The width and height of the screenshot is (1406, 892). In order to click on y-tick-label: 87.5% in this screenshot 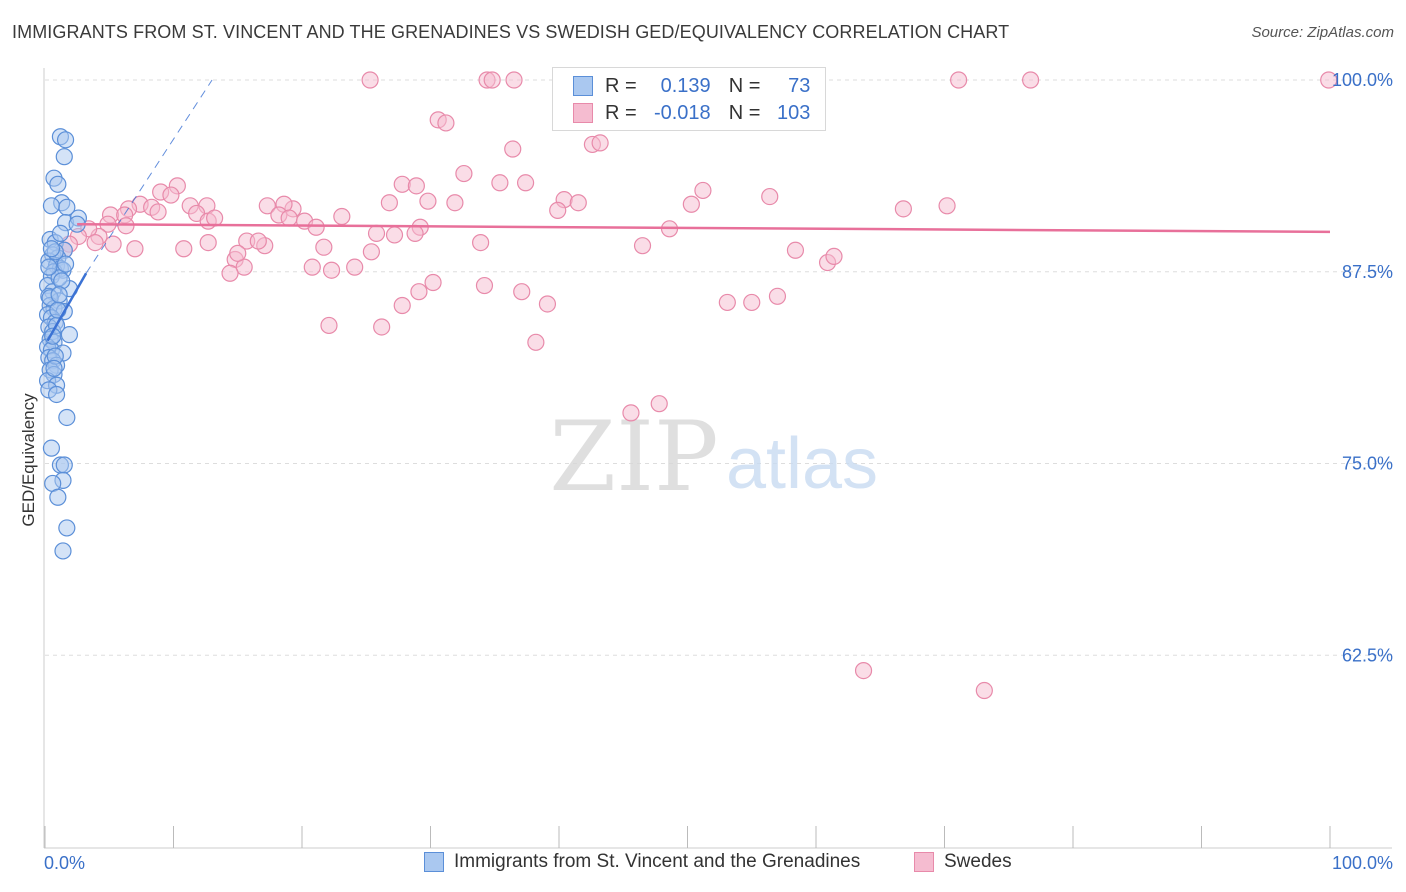, I will do `click(1367, 272)`.